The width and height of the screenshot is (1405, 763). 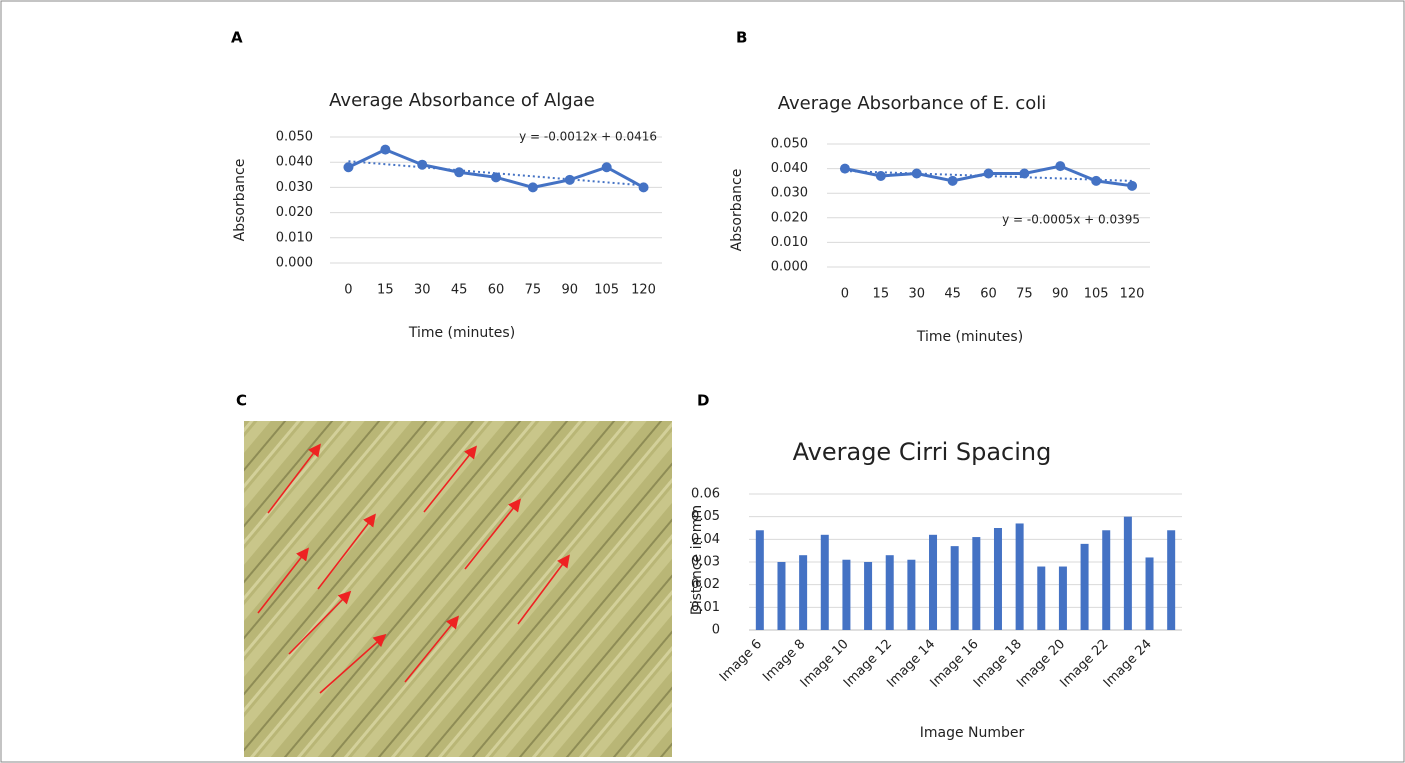 What do you see at coordinates (972, 733) in the screenshot?
I see `x-axis-title: Image Number` at bounding box center [972, 733].